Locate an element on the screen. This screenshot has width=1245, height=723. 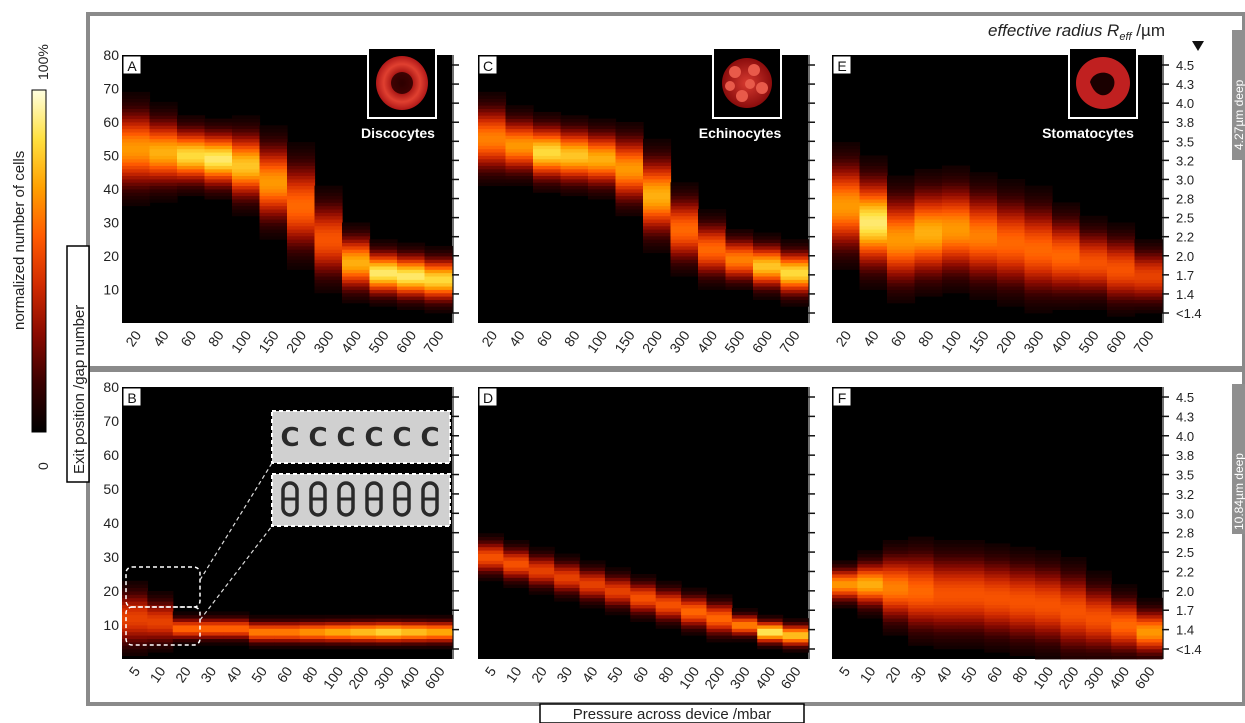
x-tick-label: 60 is located at coordinates (898, 338).